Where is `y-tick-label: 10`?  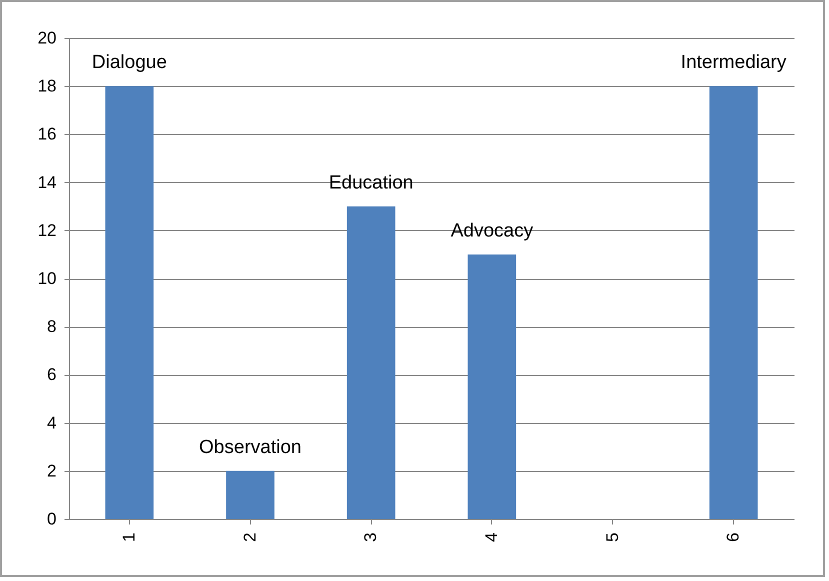
y-tick-label: 10 is located at coordinates (47, 278).